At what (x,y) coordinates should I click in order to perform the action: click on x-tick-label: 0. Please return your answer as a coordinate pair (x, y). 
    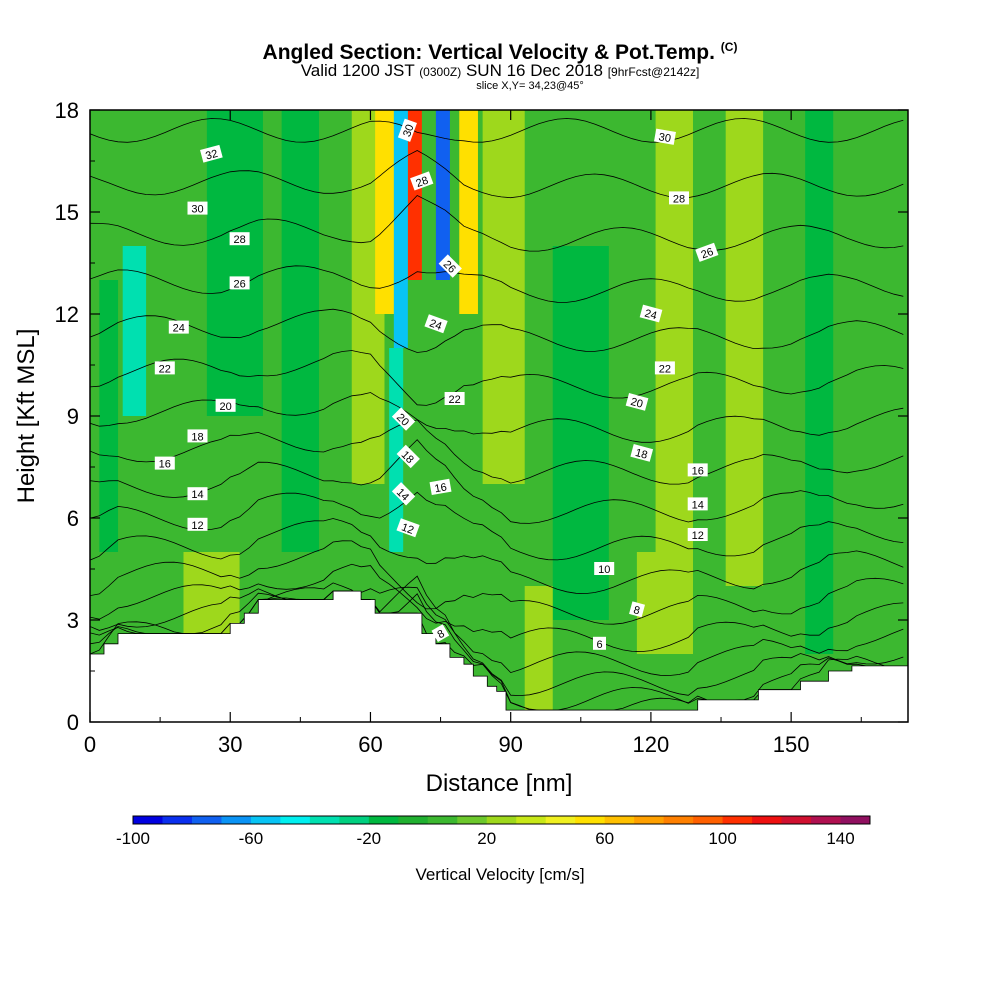
    Looking at the image, I should click on (90, 744).